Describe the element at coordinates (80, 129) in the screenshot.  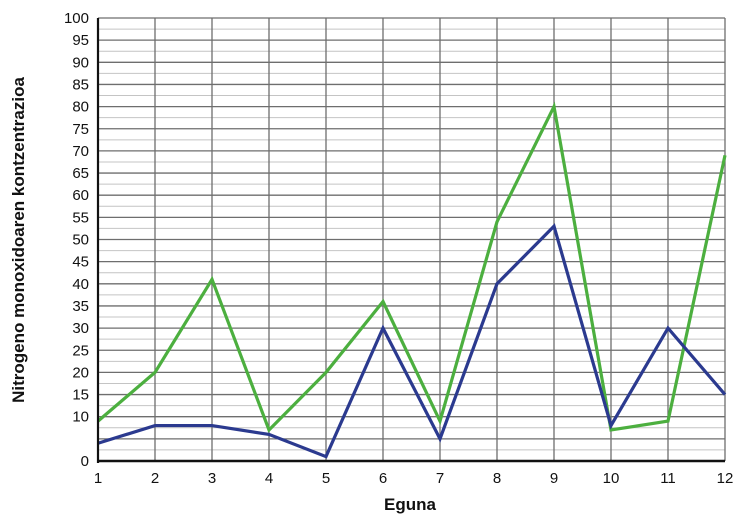
I see `y-tick-label: 75` at that location.